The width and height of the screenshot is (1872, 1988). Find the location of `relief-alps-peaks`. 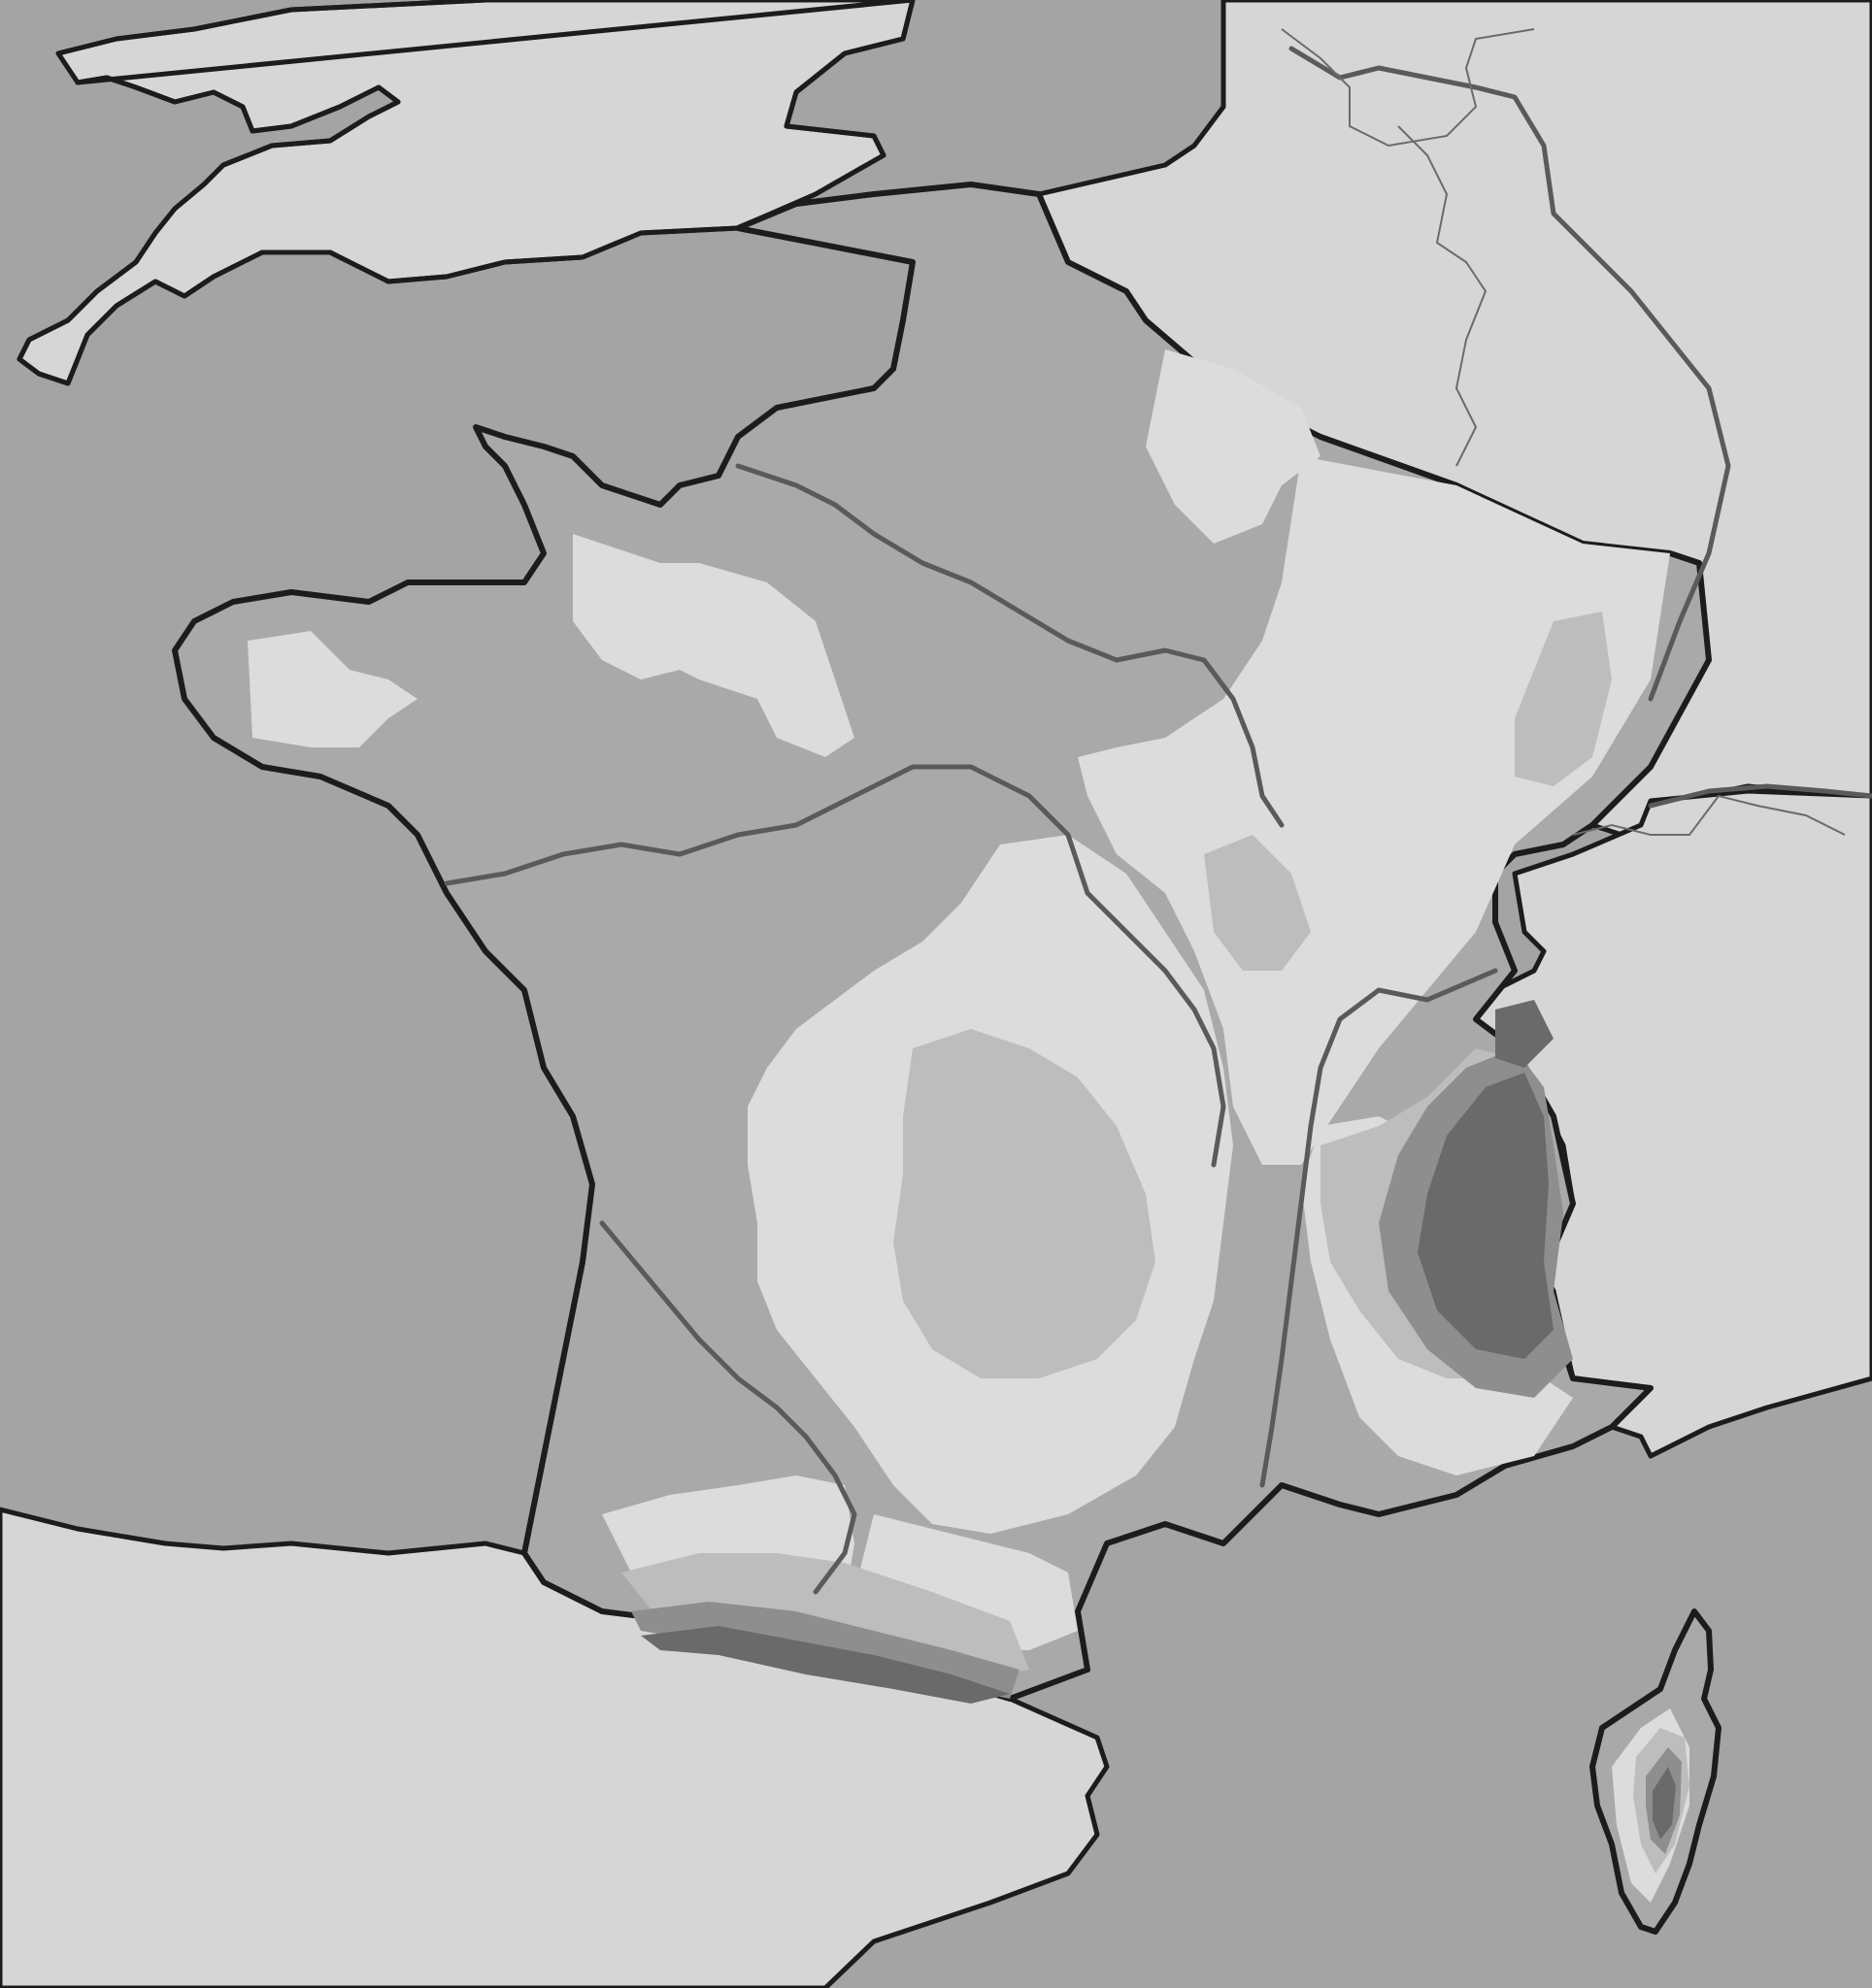

relief-alps-peaks is located at coordinates (1486, 1216).